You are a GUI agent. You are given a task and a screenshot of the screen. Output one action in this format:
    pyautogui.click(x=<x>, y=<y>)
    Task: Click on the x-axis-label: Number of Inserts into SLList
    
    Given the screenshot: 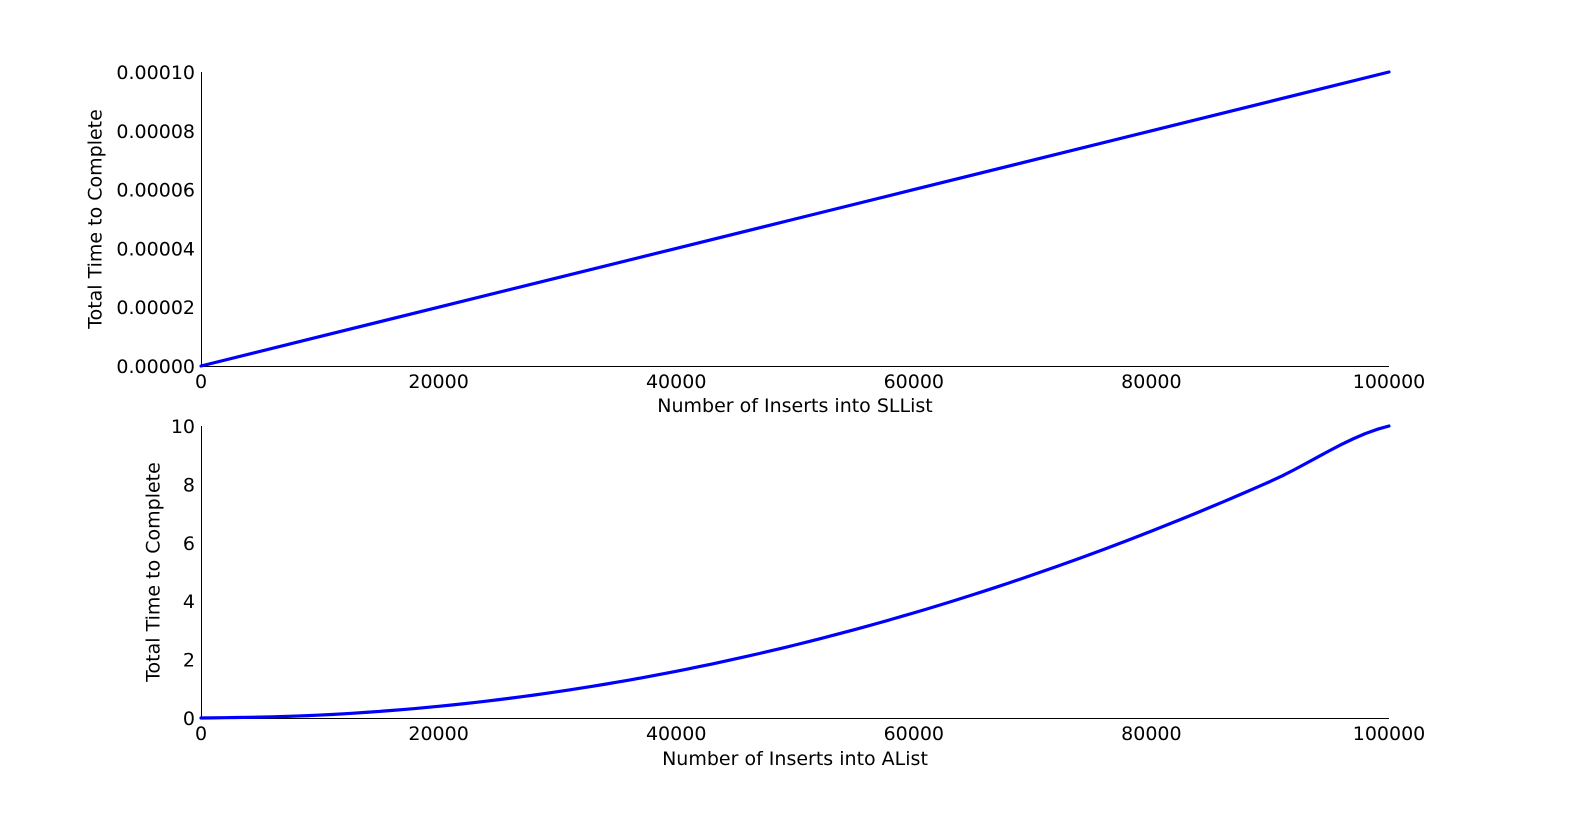 What is the action you would take?
    pyautogui.click(x=794, y=406)
    